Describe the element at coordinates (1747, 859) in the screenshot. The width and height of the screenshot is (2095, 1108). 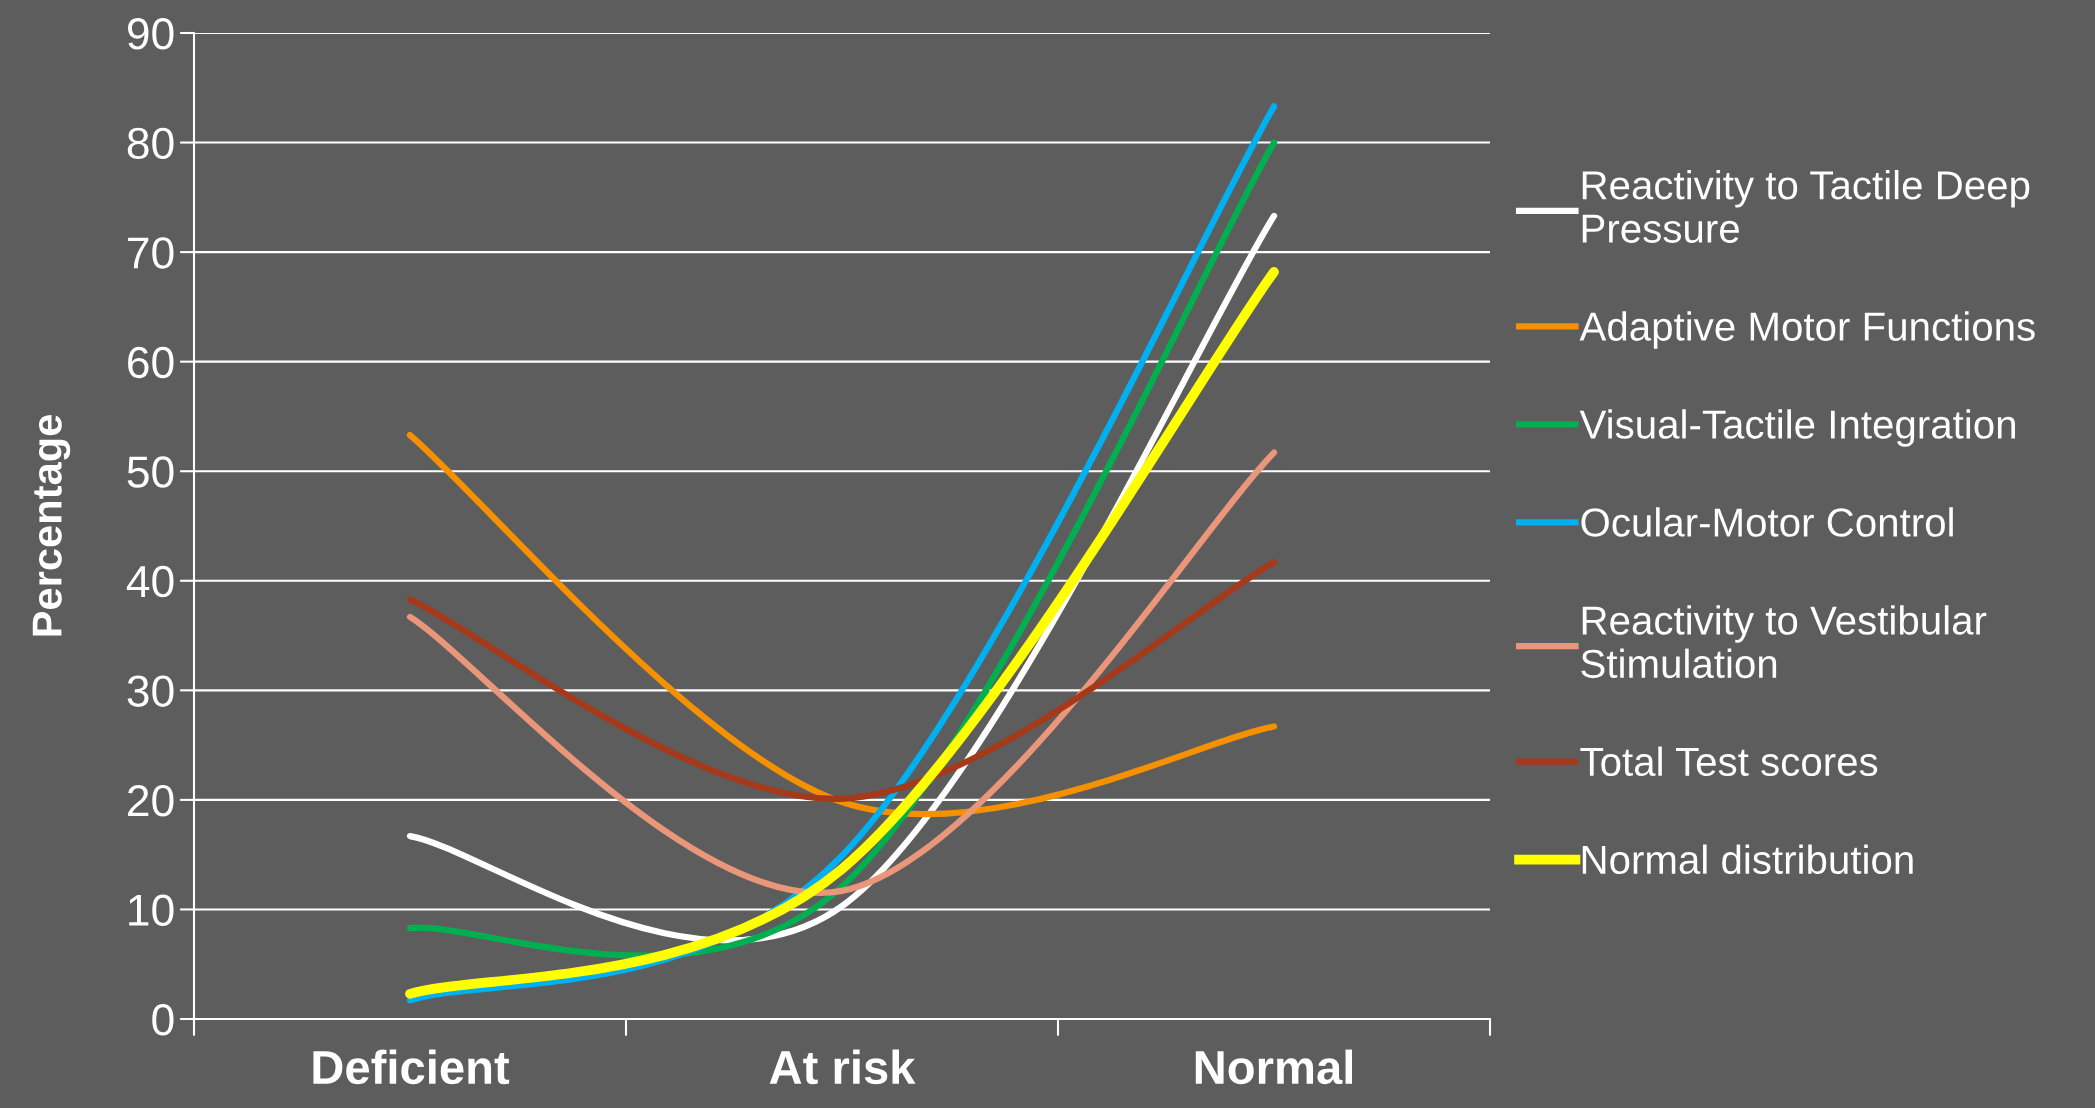
I see `legend-label: Normal distribution` at that location.